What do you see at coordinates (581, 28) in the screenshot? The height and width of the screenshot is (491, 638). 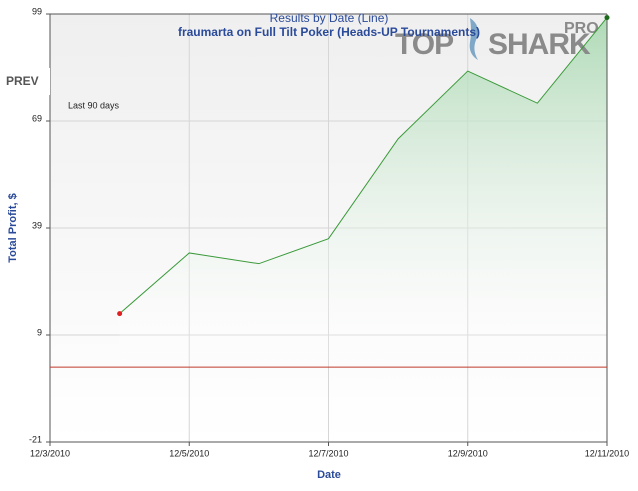 I see `logo-badge: PRO` at bounding box center [581, 28].